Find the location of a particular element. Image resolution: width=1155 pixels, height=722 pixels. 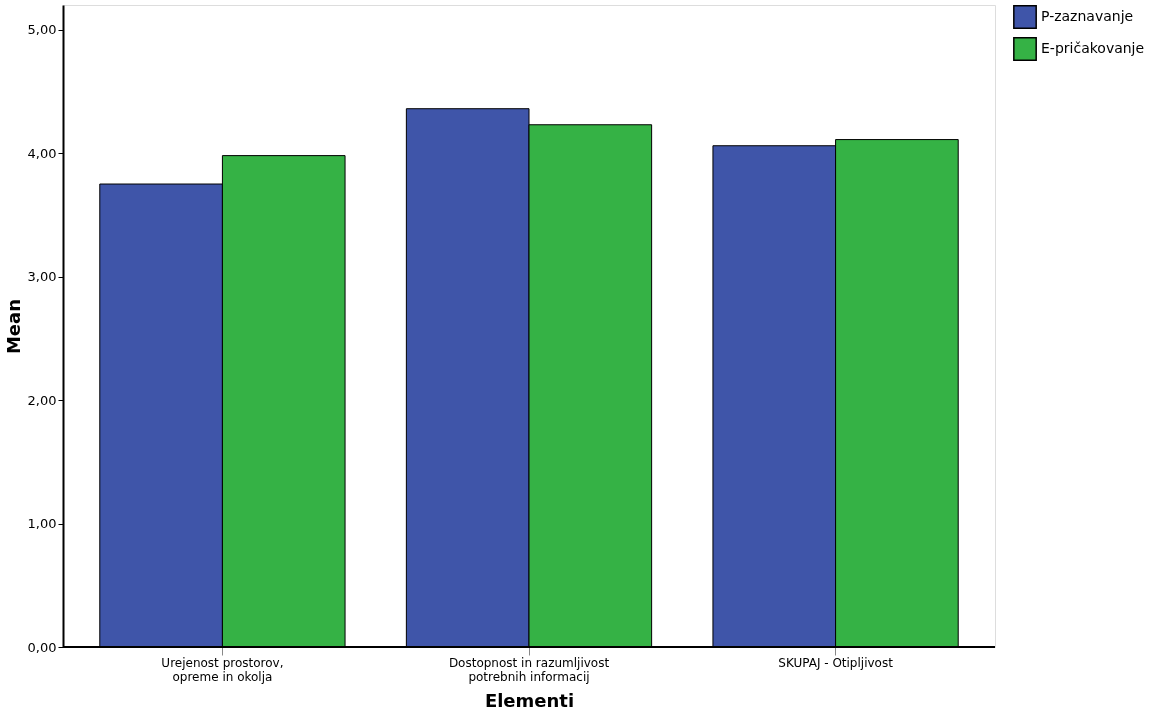

y-axis-title: Mean is located at coordinates (13, 326).